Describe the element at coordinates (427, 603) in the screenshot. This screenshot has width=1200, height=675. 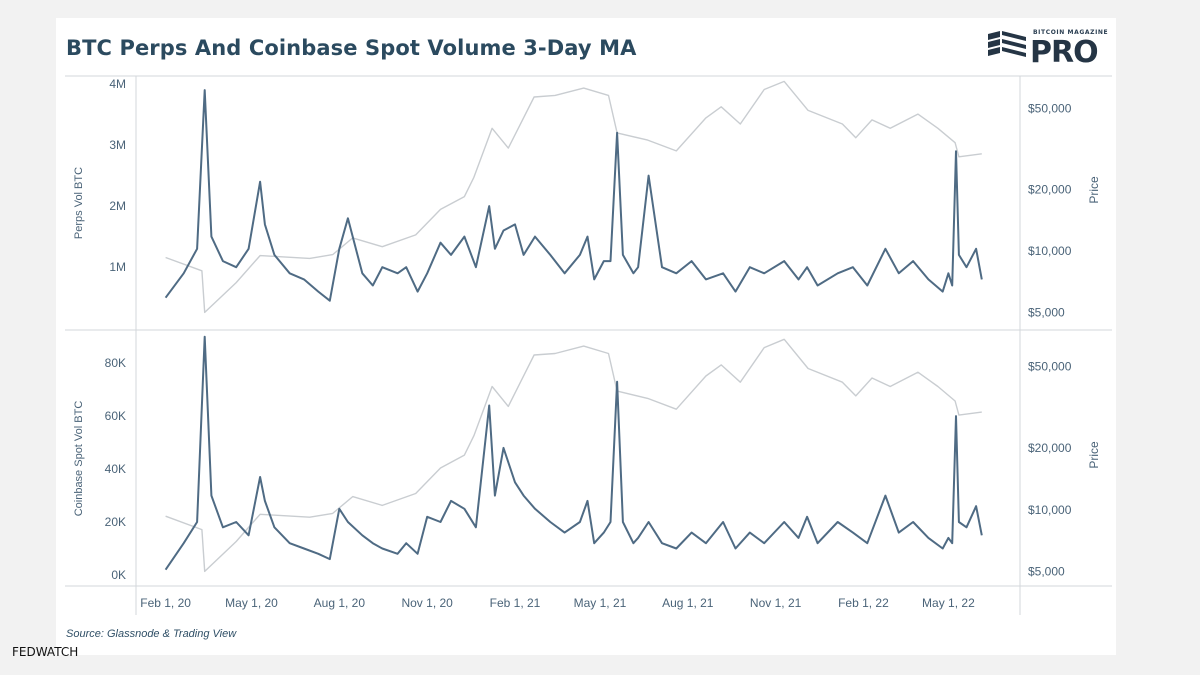
I see `x-tick-label: Nov 1, 20` at that location.